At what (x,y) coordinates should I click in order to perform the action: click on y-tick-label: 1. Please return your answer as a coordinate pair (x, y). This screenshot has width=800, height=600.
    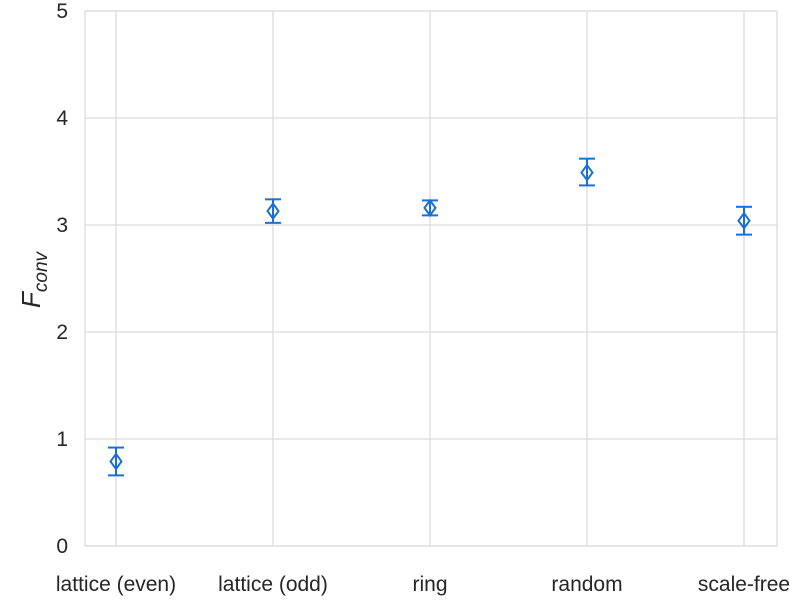
    Looking at the image, I should click on (62, 439).